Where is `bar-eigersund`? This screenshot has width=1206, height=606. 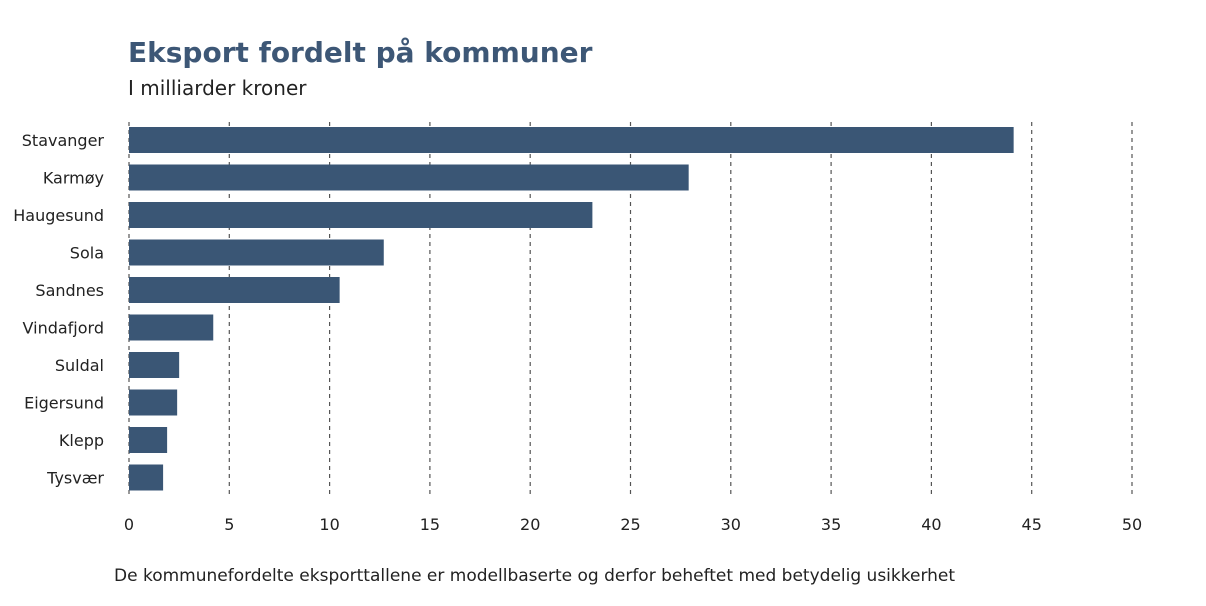 bar-eigersund is located at coordinates (153, 402).